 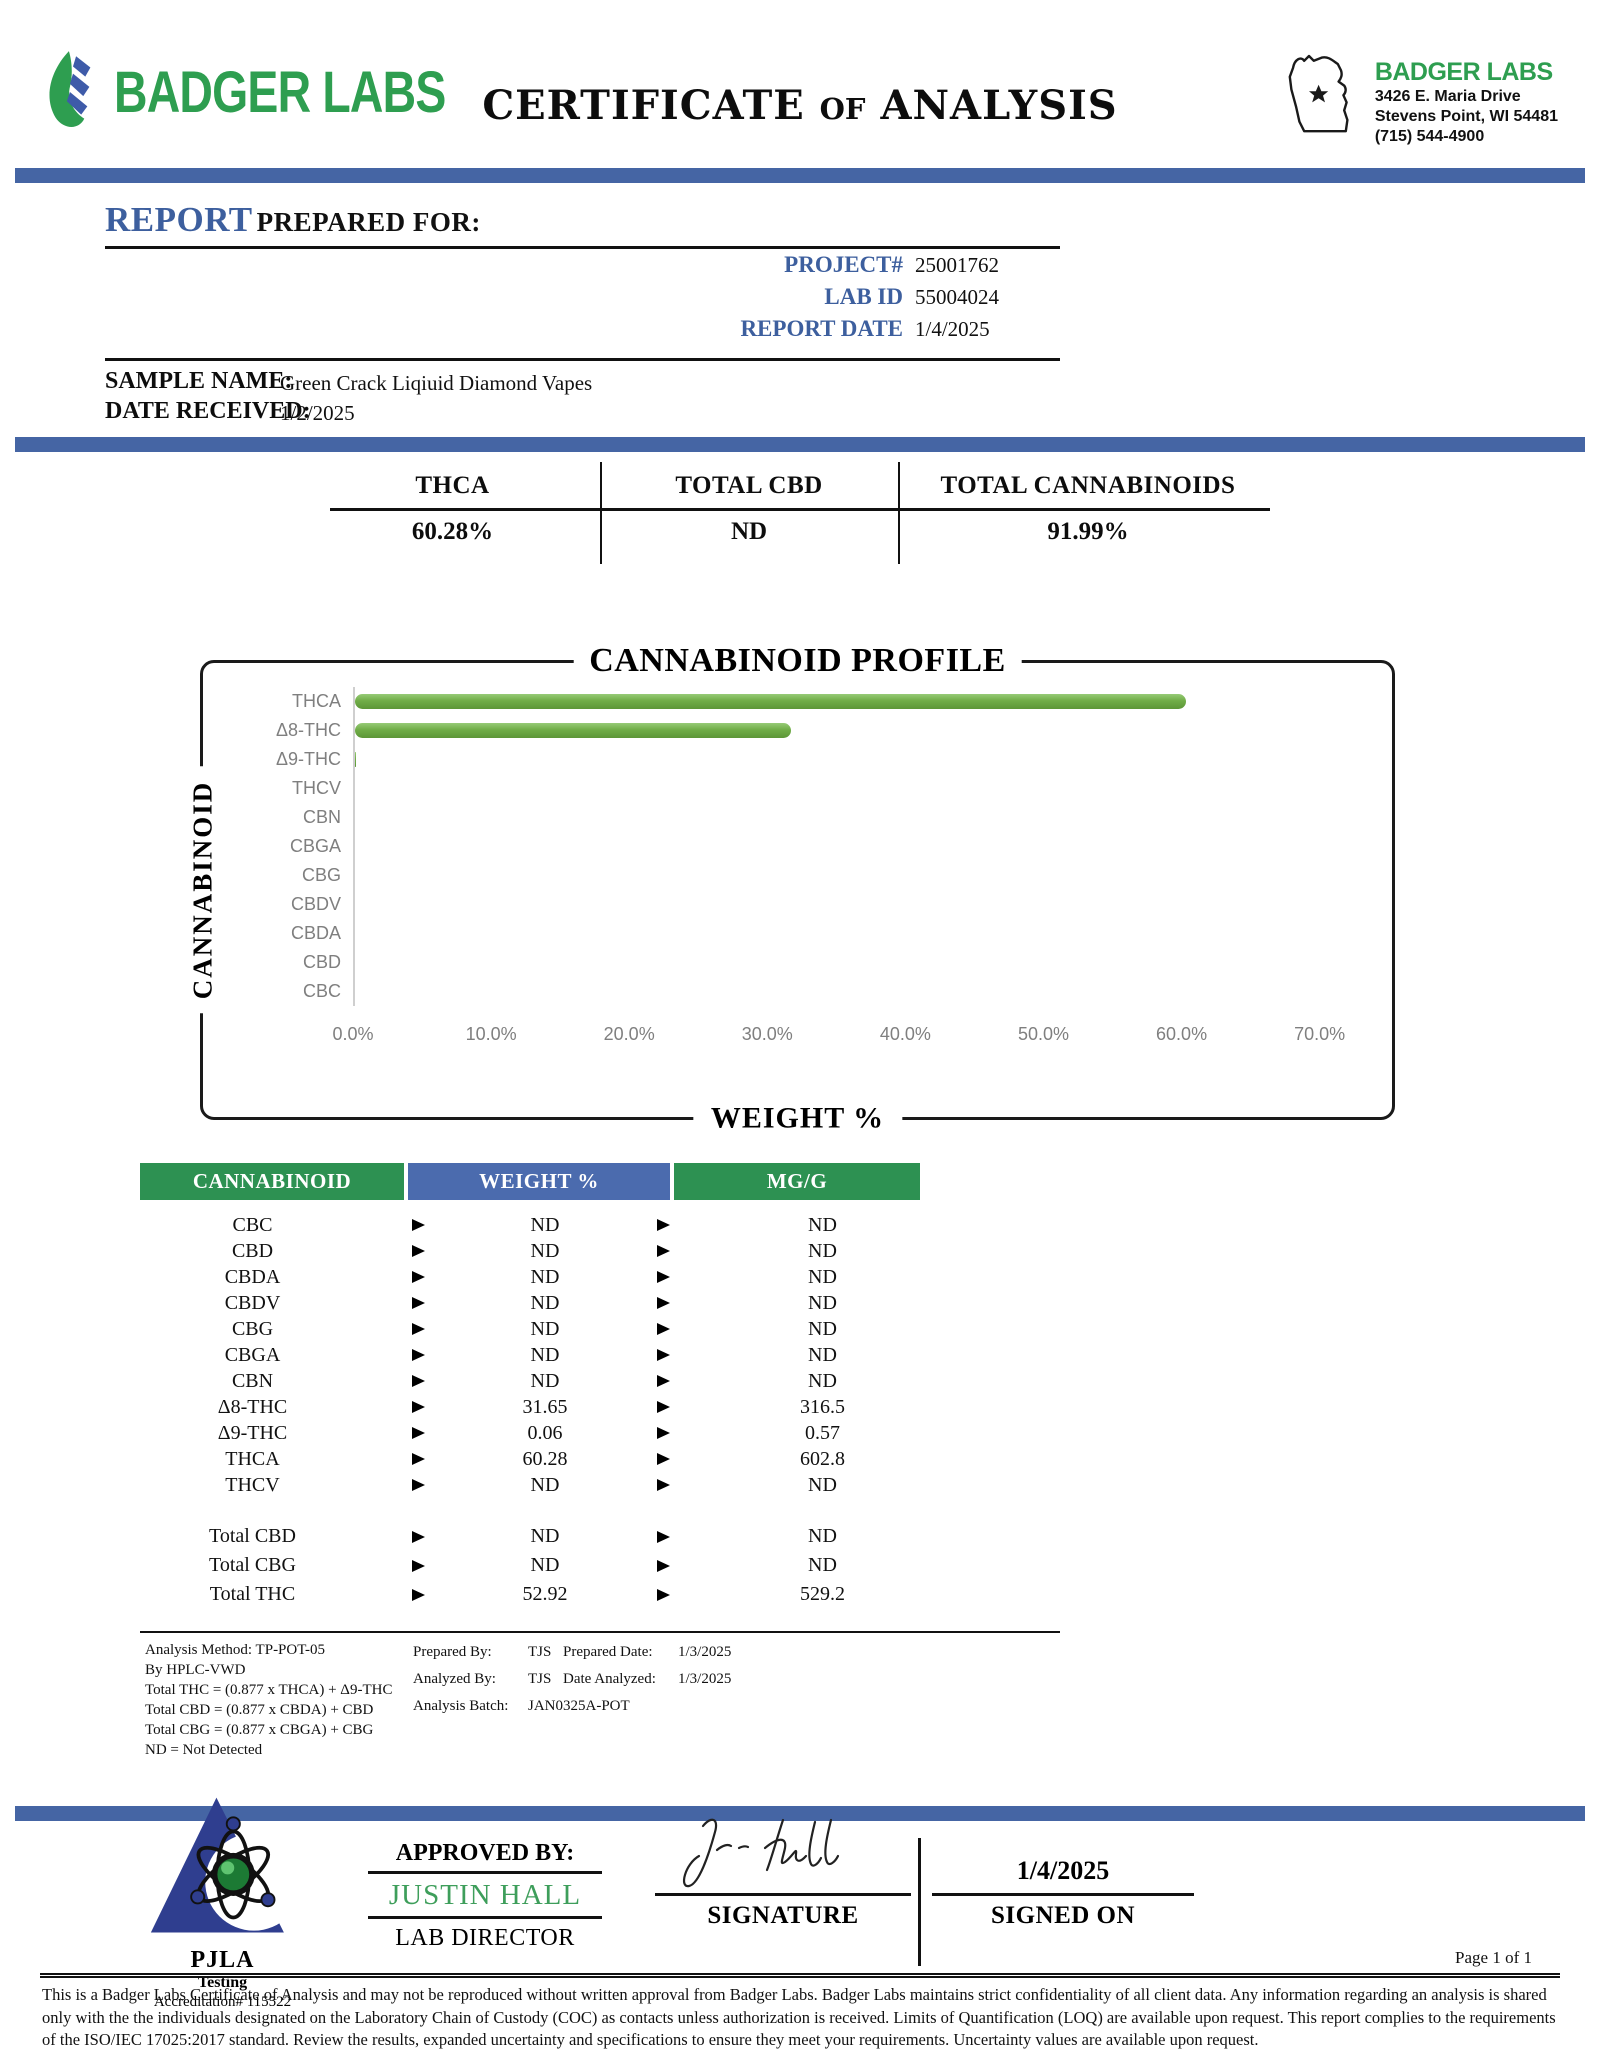 What do you see at coordinates (452, 1652) in the screenshot?
I see `prepared-by-label: Prepared By:` at bounding box center [452, 1652].